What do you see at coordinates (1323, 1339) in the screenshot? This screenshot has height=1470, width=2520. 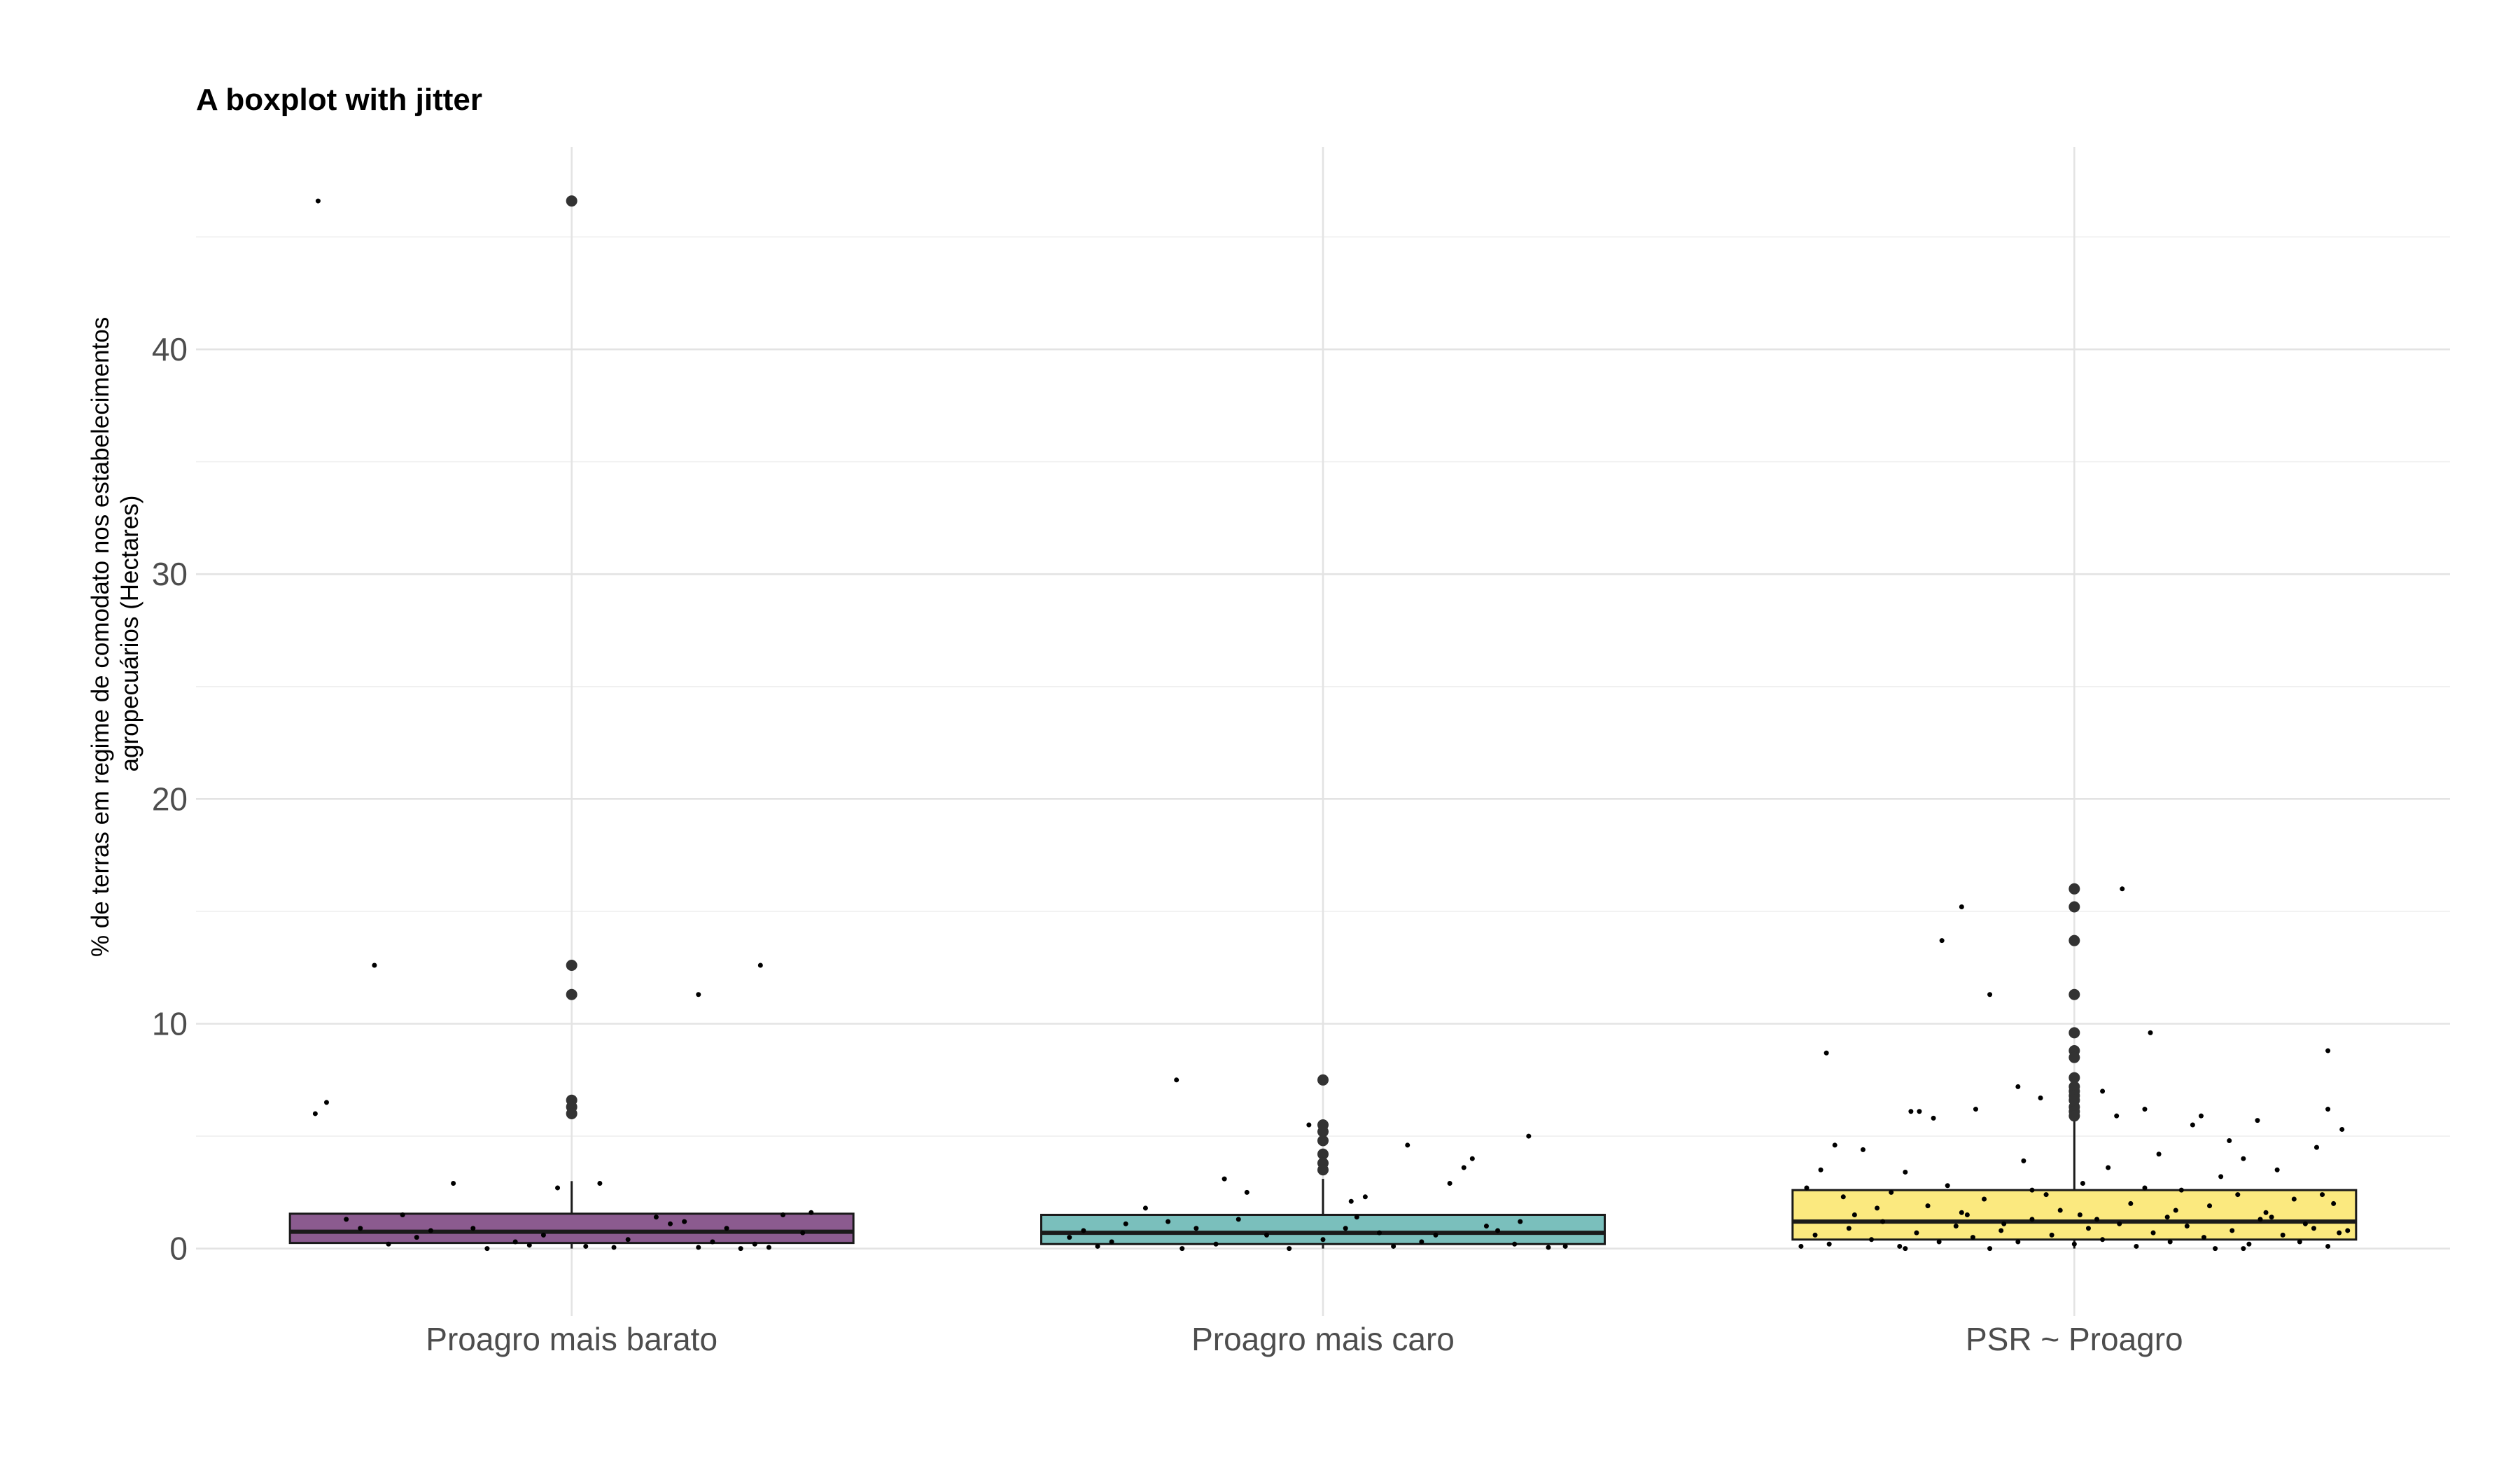 I see `x-tick-label: Proagro mais caro` at bounding box center [1323, 1339].